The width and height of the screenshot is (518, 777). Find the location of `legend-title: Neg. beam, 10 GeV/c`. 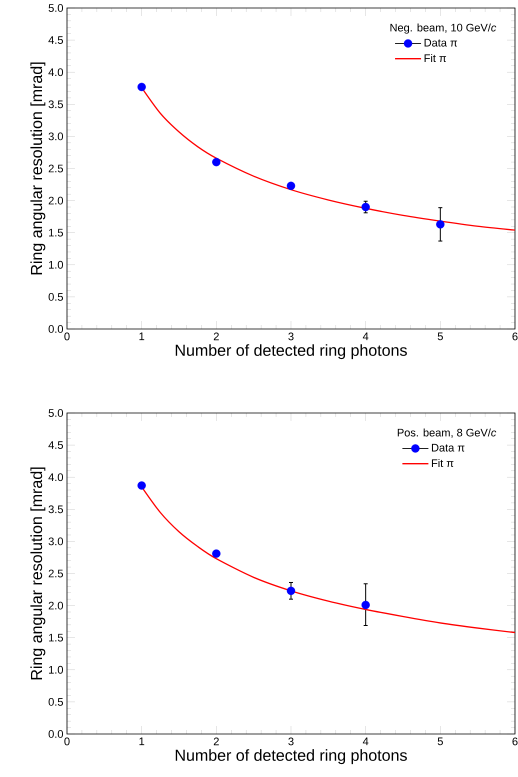

legend-title: Neg. beam, 10 GeV/c is located at coordinates (443, 28).